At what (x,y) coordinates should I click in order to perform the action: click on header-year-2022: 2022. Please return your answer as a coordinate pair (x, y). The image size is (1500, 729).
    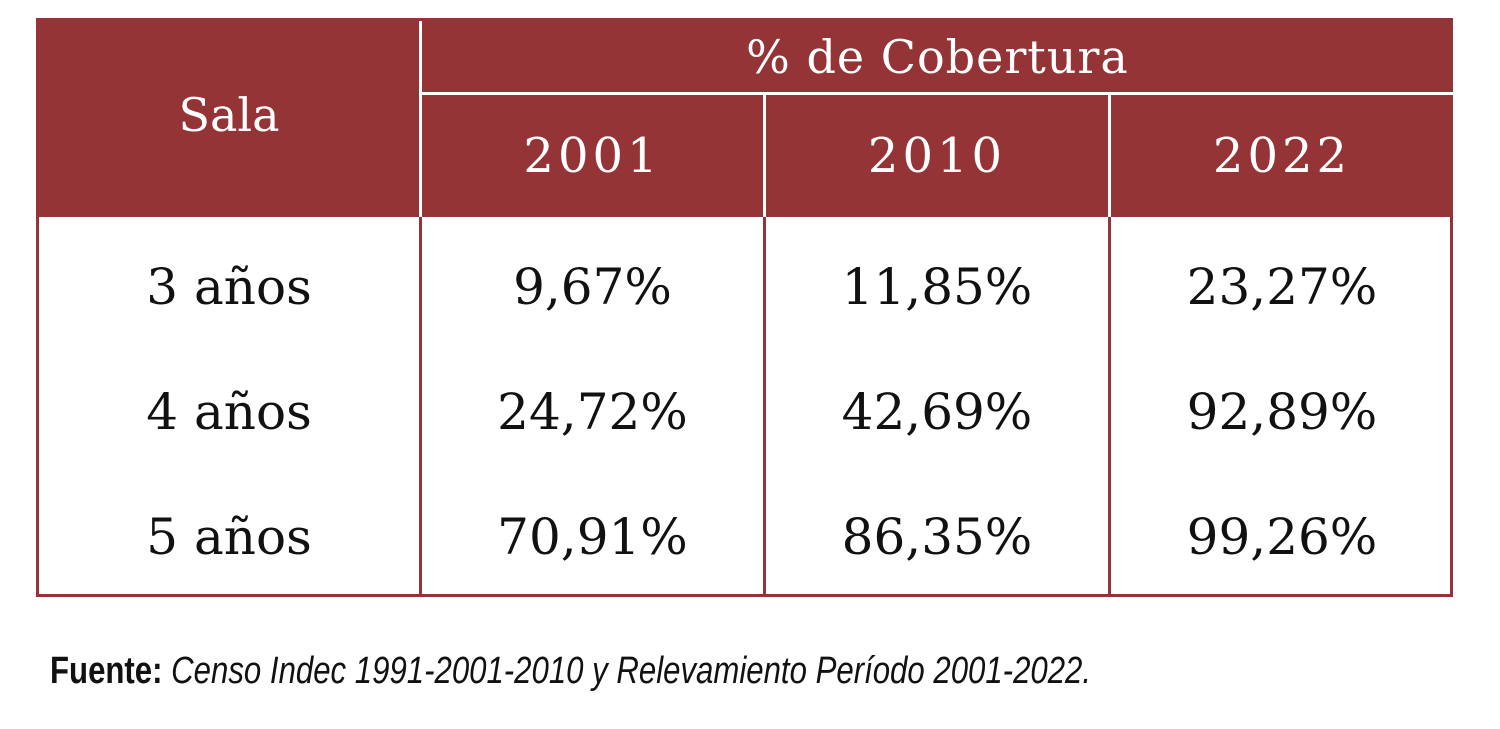
    Looking at the image, I should click on (1282, 156).